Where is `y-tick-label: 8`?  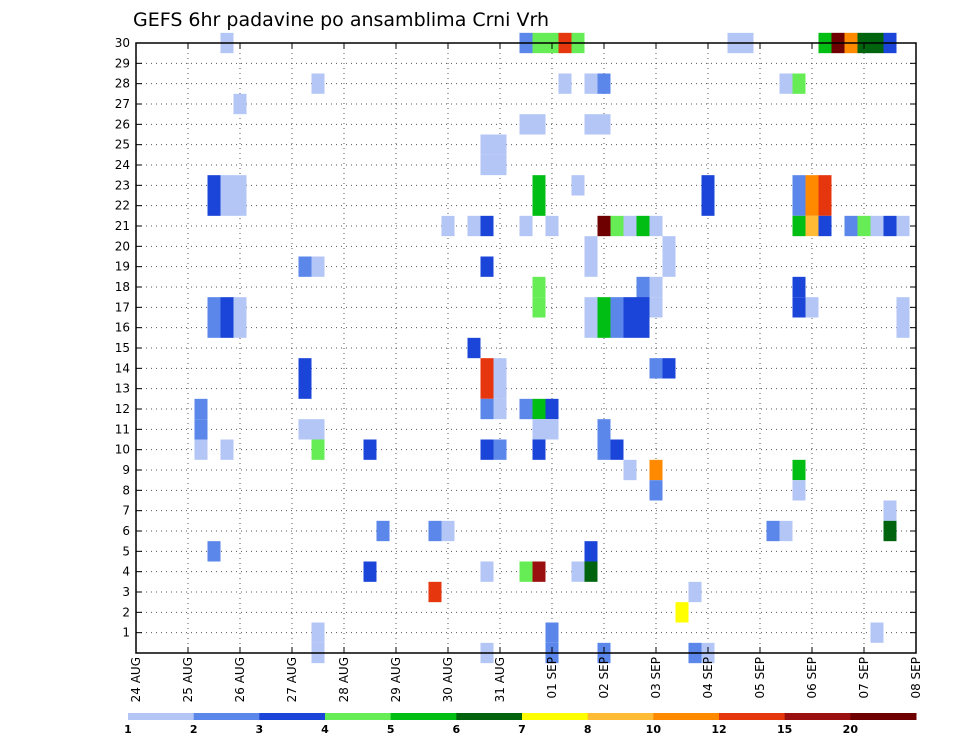 y-tick-label: 8 is located at coordinates (126, 490).